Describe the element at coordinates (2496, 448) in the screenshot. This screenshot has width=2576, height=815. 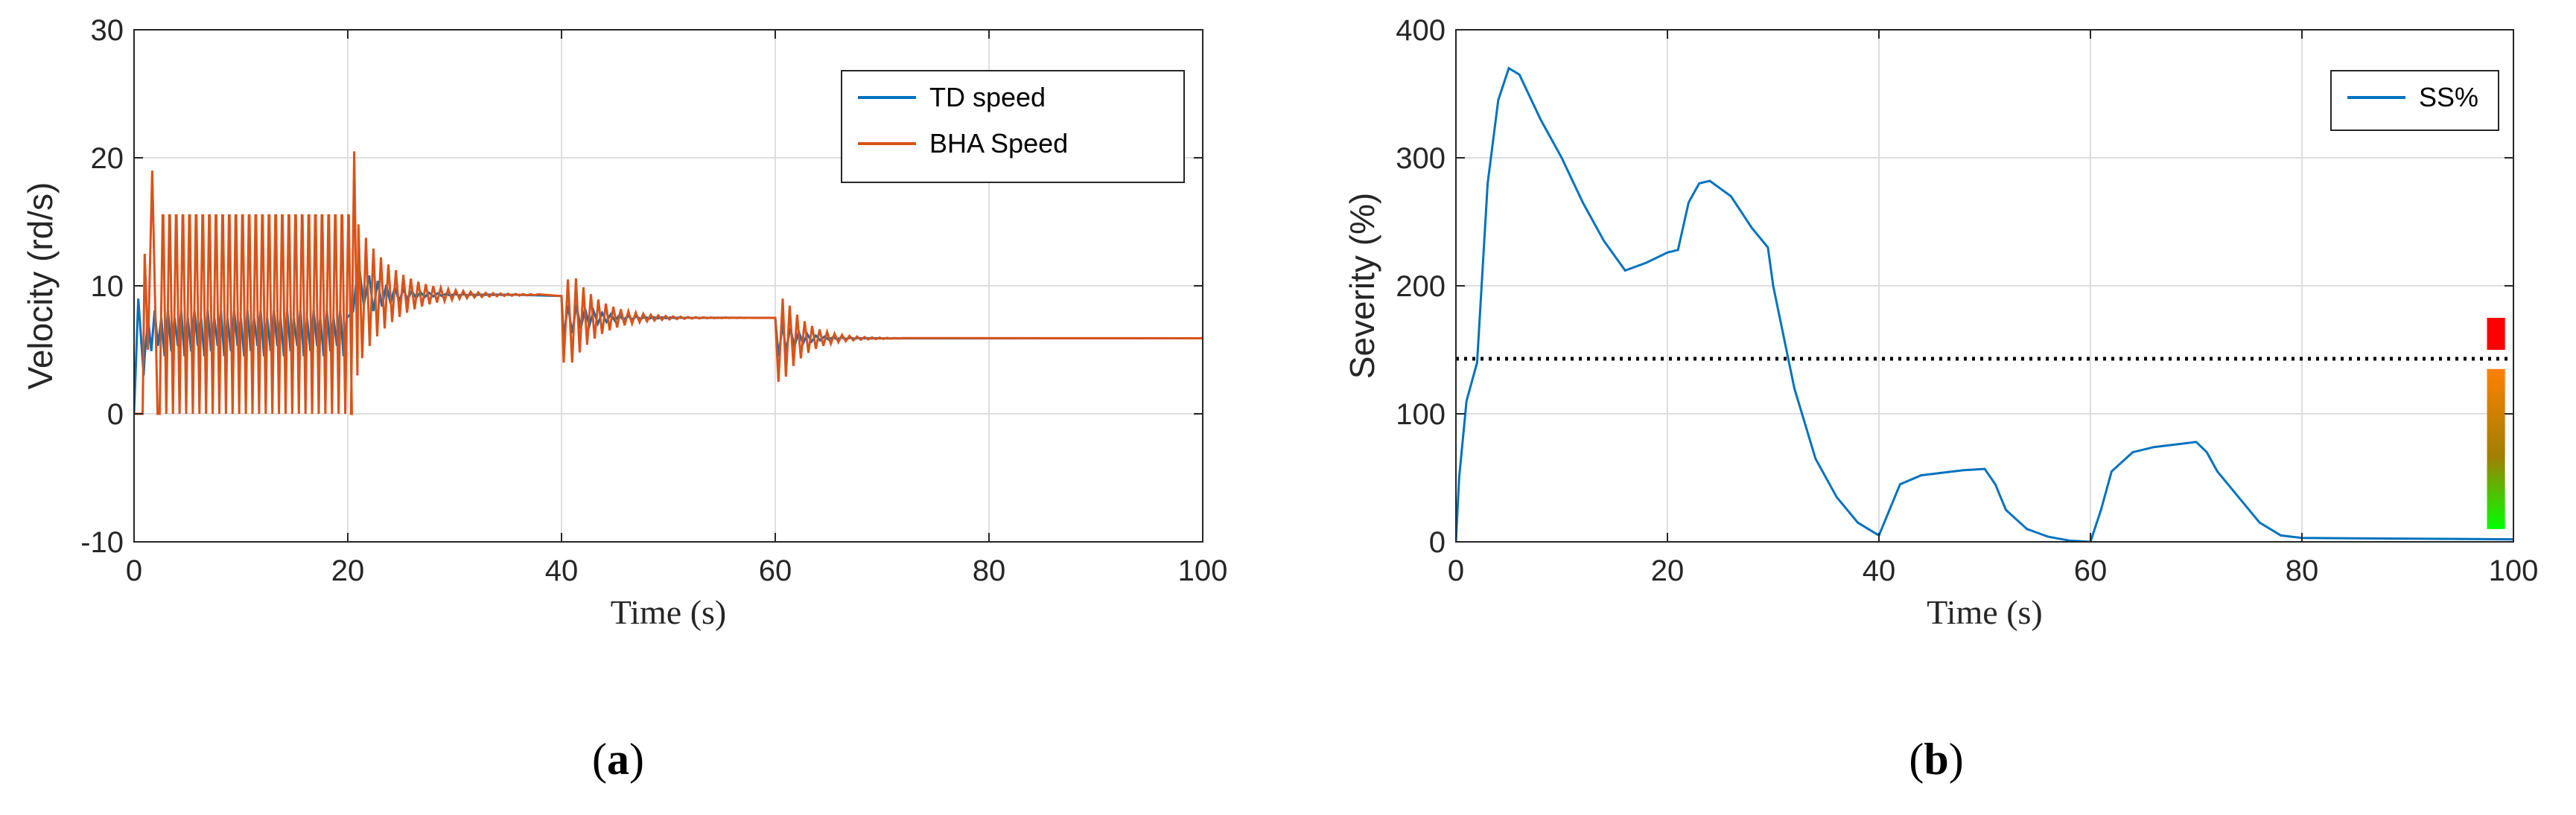
I see `severity-scale-bar` at that location.